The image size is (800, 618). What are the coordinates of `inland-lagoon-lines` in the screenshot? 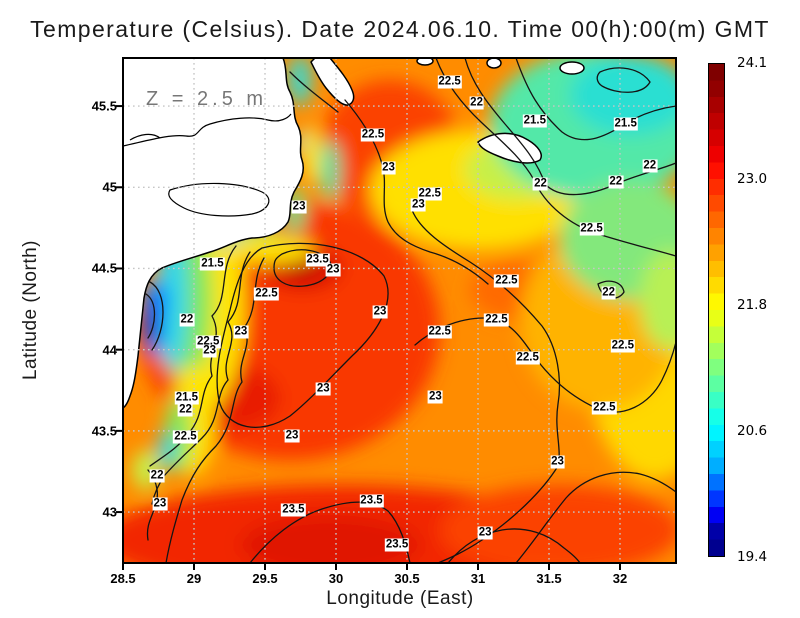 It's located at (207, 165).